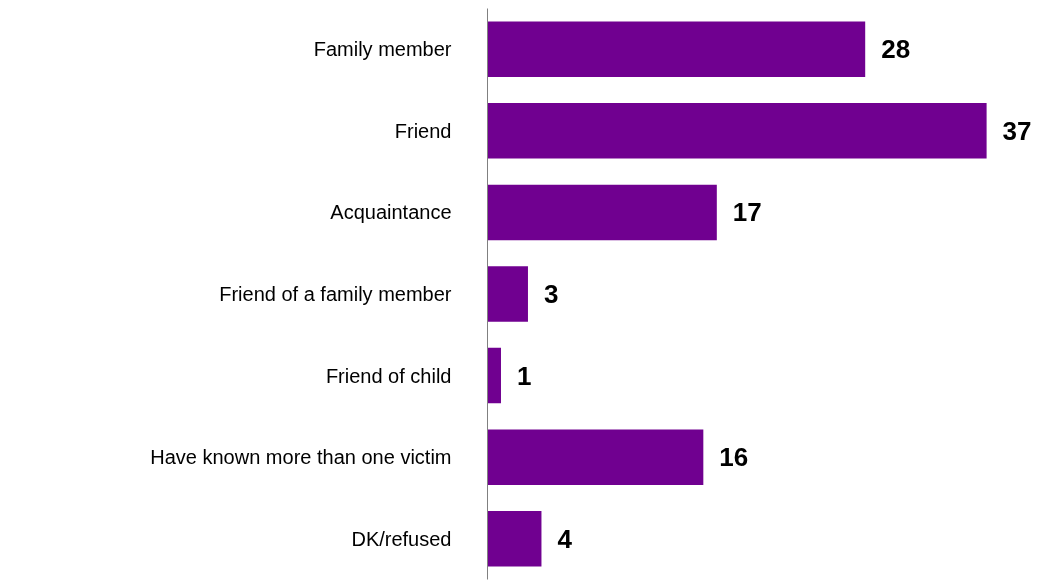  What do you see at coordinates (565, 538) in the screenshot?
I see `data-label: 4` at bounding box center [565, 538].